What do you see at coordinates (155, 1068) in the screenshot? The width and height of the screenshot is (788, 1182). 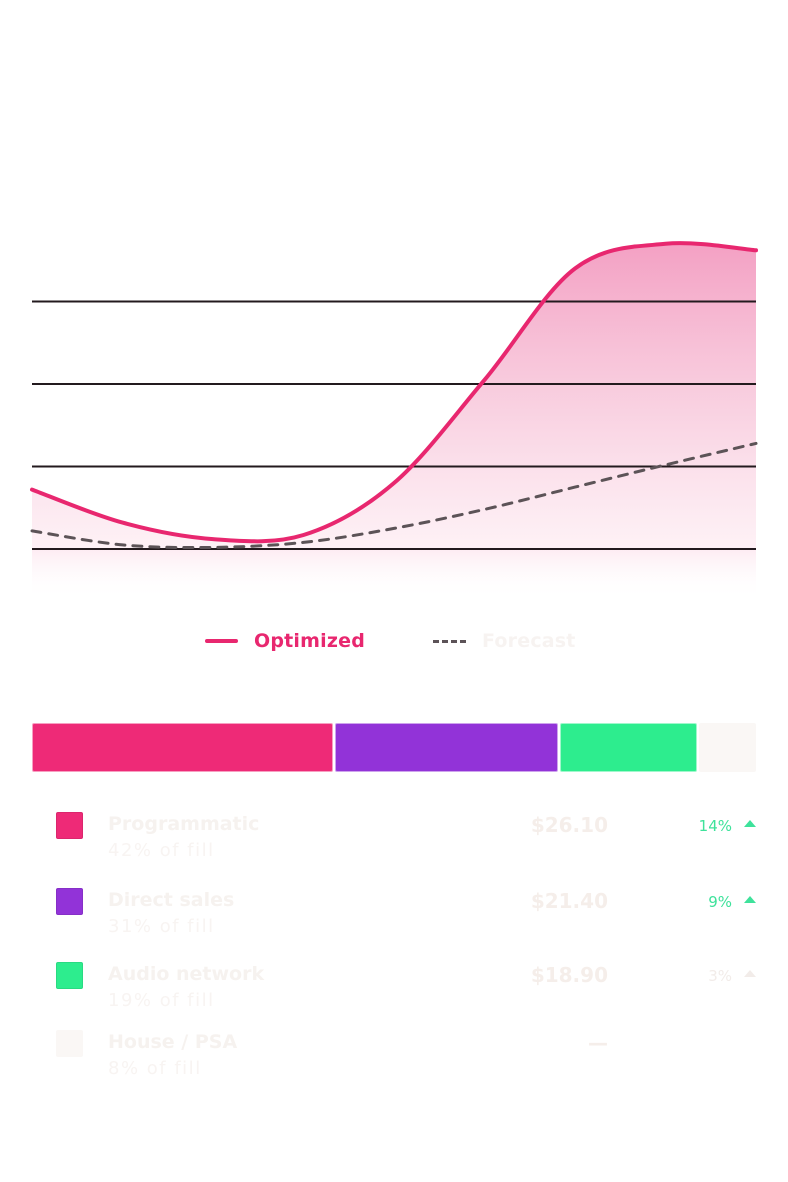 I see `fill-share: 8% of fill` at bounding box center [155, 1068].